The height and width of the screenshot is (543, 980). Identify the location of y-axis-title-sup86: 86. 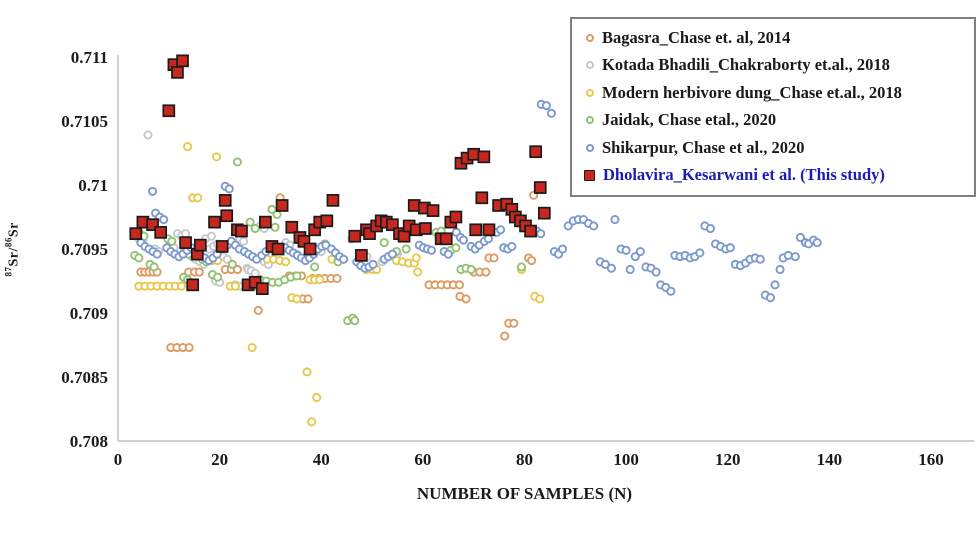
(8, 242).